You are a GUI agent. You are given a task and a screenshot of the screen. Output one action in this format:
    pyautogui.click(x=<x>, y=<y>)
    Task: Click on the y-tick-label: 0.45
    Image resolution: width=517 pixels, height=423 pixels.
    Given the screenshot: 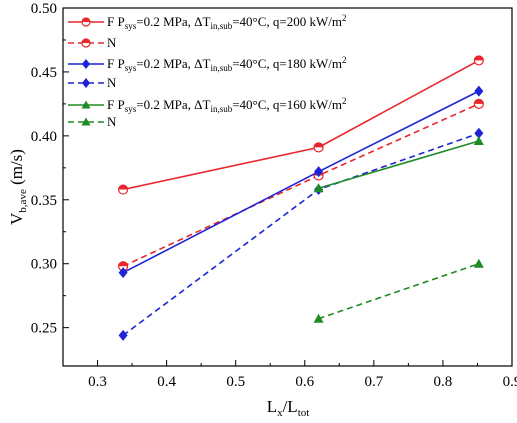 What is the action you would take?
    pyautogui.click(x=44, y=73)
    